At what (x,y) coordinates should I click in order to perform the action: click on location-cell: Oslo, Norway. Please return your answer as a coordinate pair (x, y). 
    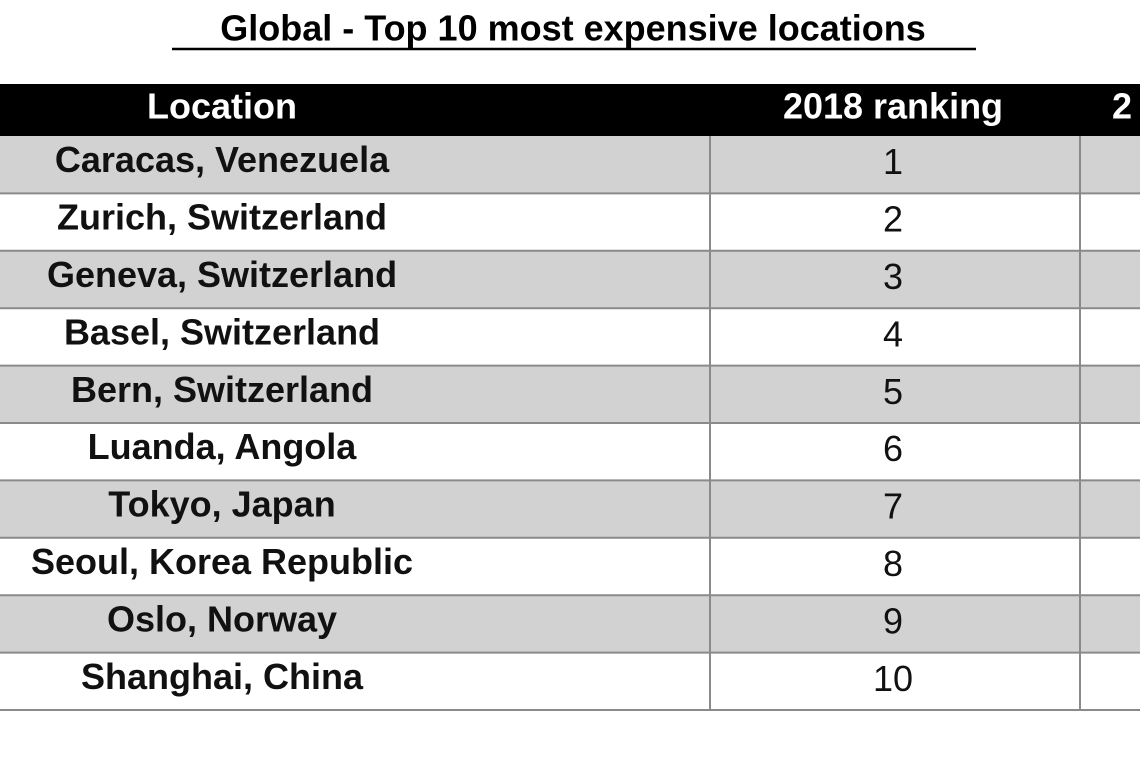
    Looking at the image, I should click on (222, 618).